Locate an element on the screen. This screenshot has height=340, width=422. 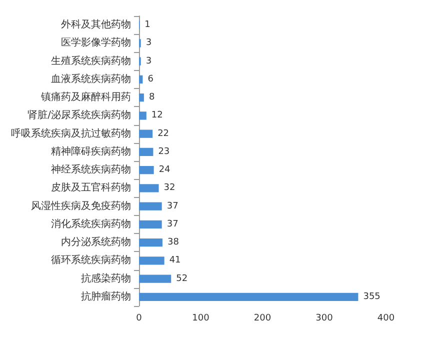
data-label: 41 is located at coordinates (175, 261).